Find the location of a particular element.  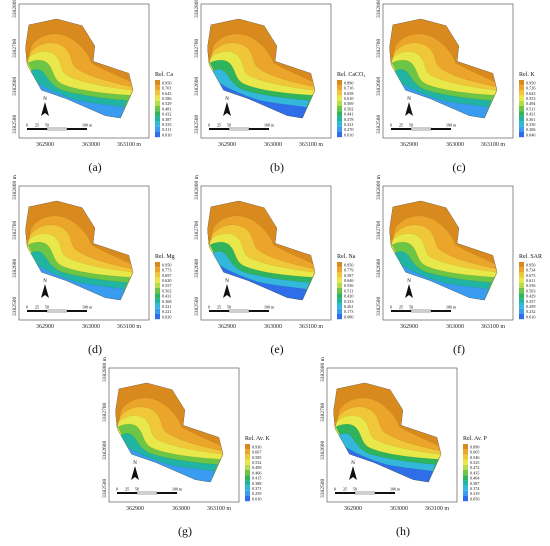

panel-caption: (e) is located at coordinates (277, 349).